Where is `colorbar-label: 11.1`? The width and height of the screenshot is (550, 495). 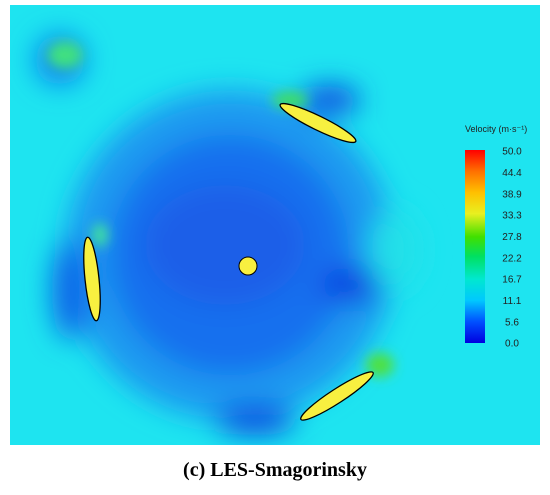 colorbar-label: 11.1 is located at coordinates (512, 301).